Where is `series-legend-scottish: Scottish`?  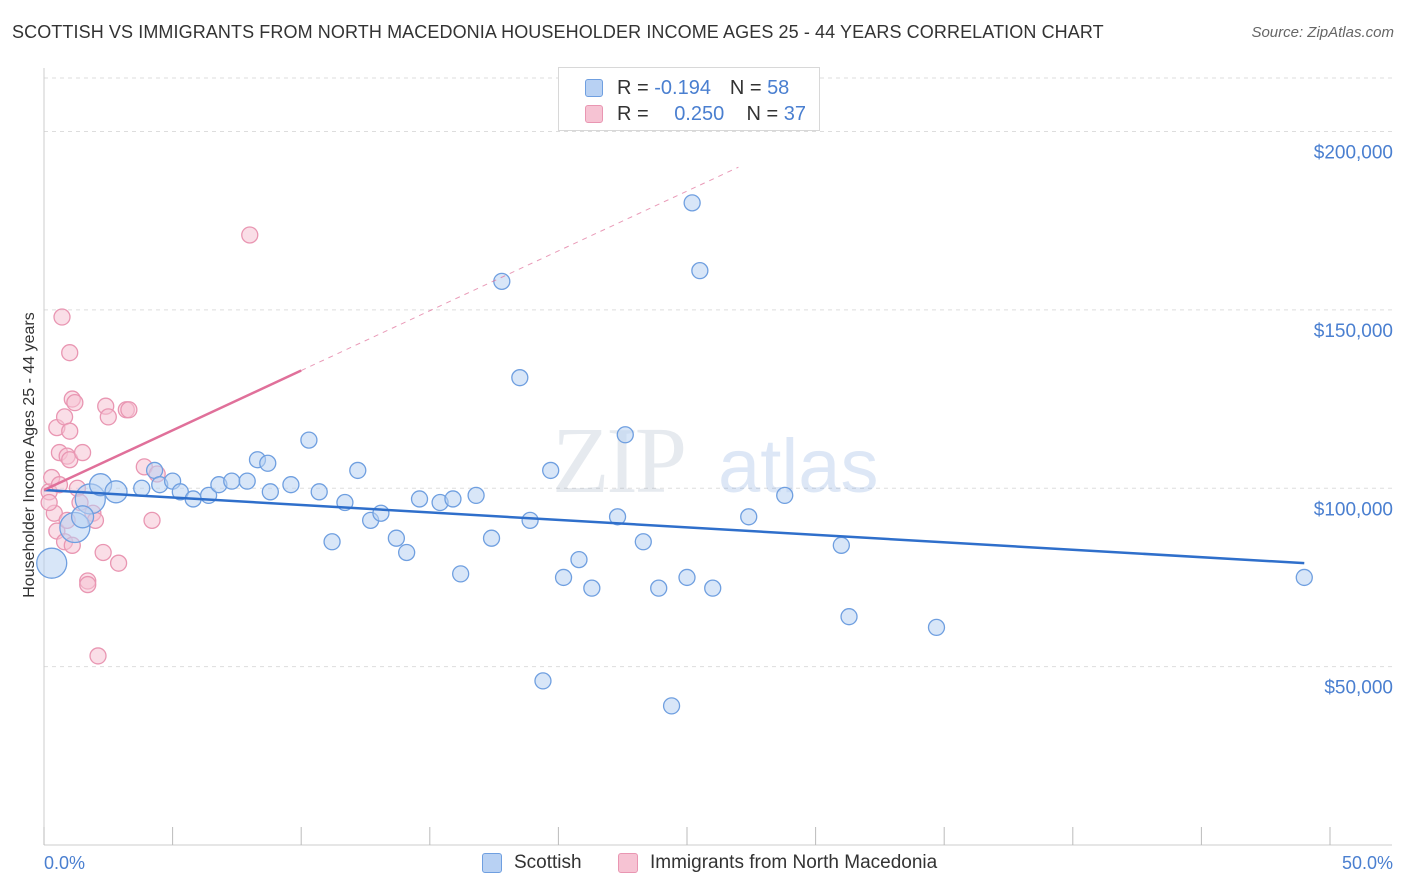
series-legend-scottish: Scottish is located at coordinates (532, 863).